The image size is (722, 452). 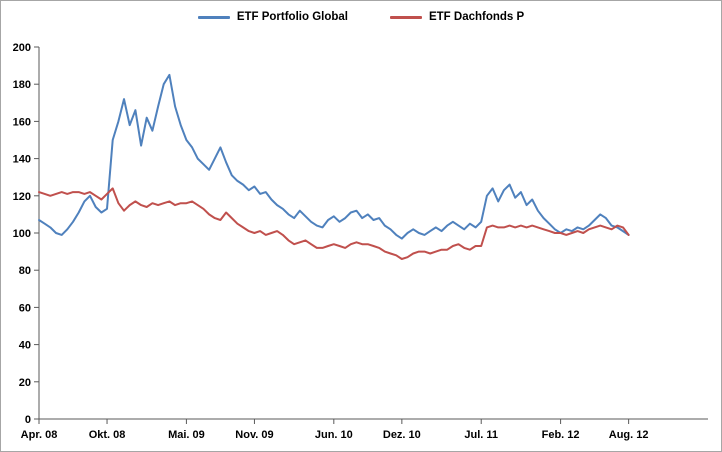 I want to click on x-tick-label: Okt. 08, so click(x=107, y=435).